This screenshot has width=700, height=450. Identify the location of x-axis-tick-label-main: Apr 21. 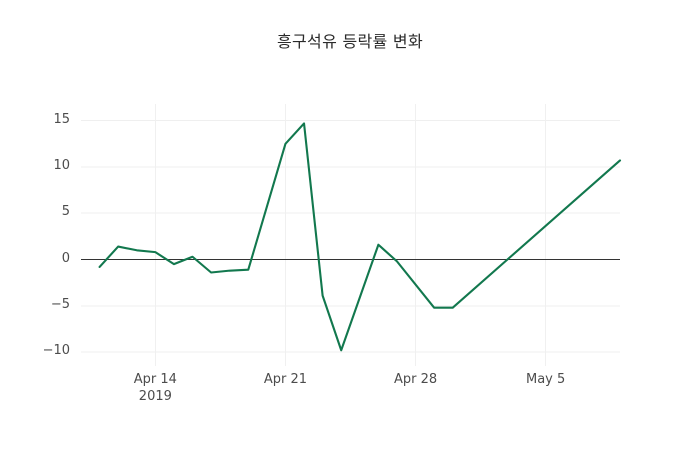
(285, 379).